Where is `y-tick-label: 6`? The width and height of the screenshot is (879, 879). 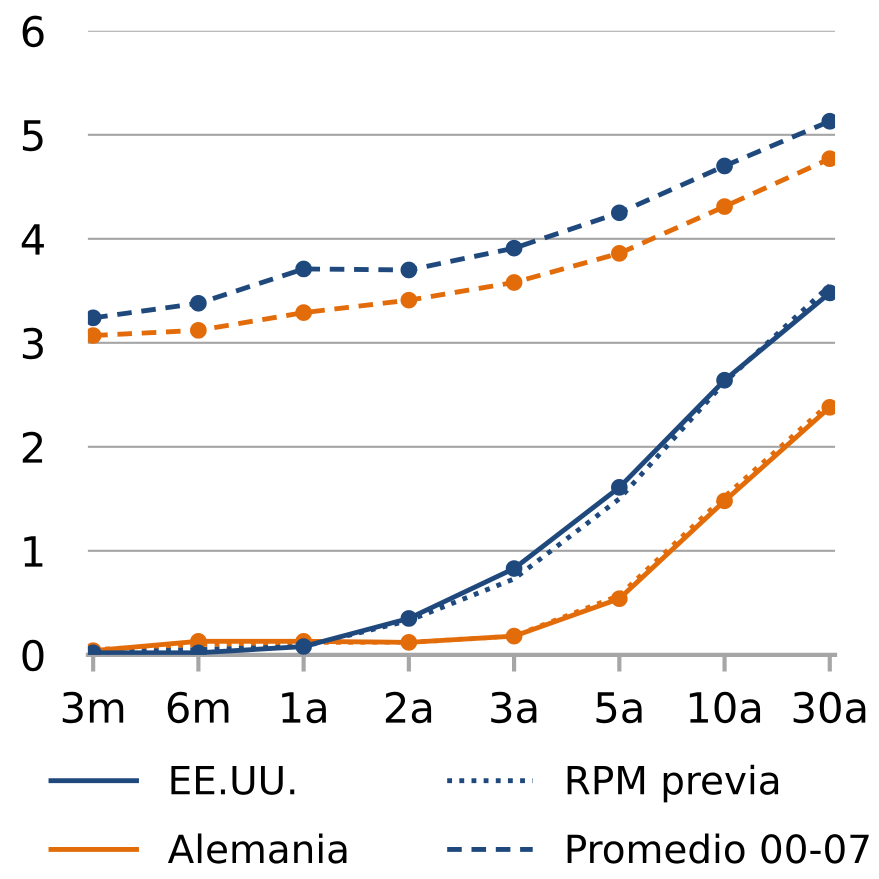
y-tick-label: 6 is located at coordinates (33, 32).